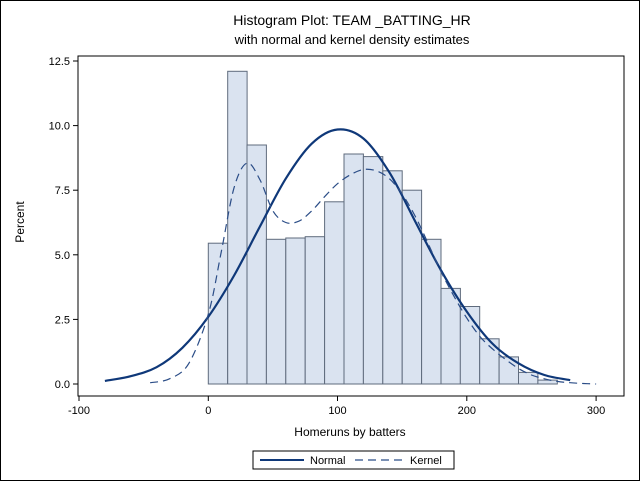 This screenshot has width=640, height=481. I want to click on x-tick-label: 0, so click(208, 411).